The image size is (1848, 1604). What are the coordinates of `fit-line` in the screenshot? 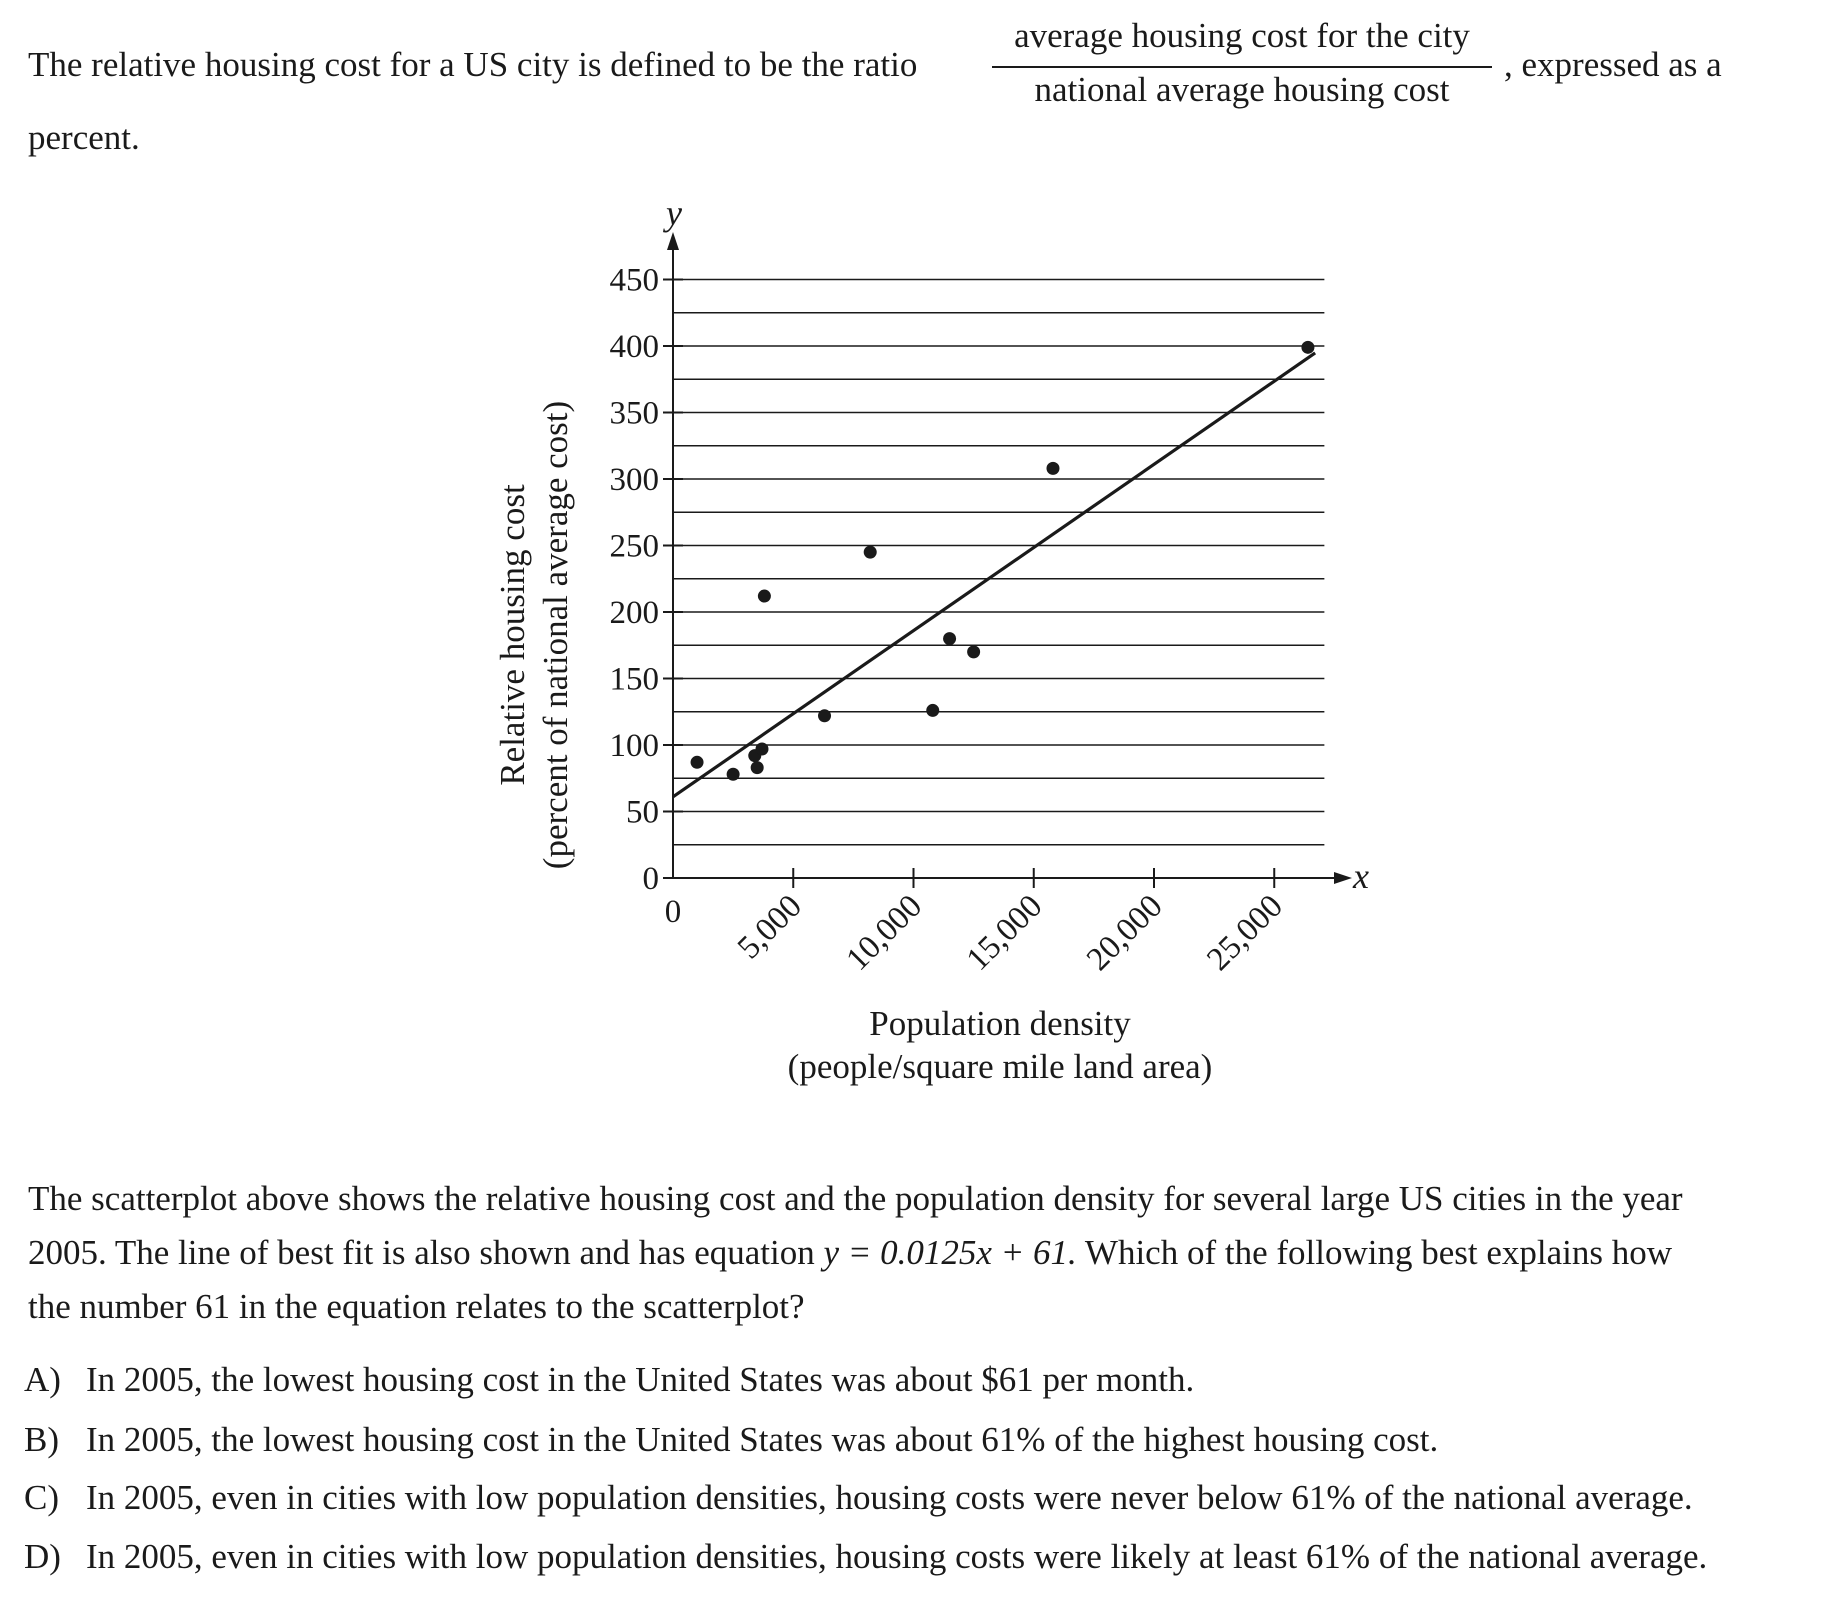 It's located at (994, 575).